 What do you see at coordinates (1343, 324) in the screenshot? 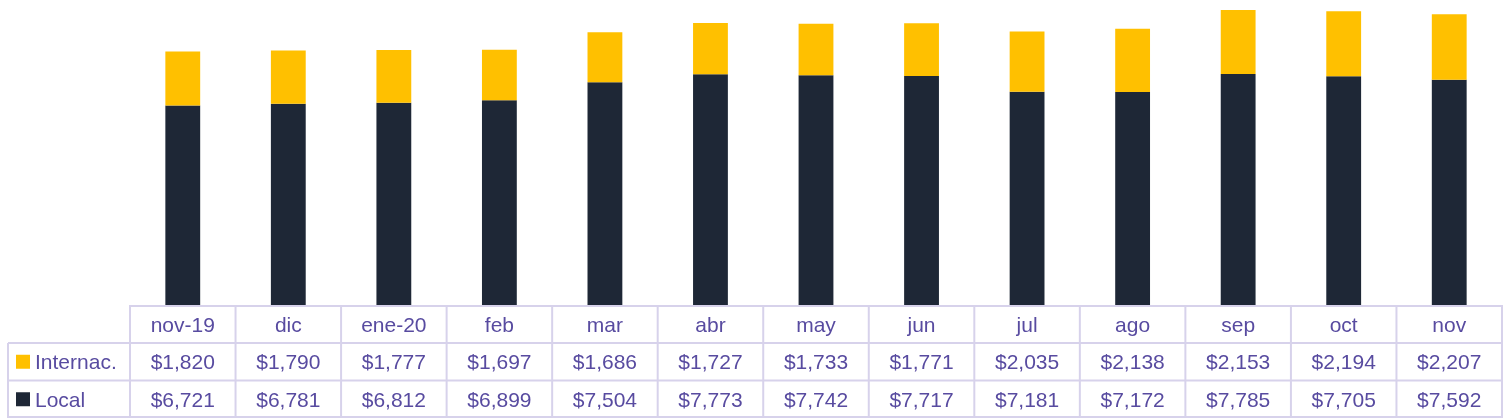
I see `x-tick-label: oct` at bounding box center [1343, 324].